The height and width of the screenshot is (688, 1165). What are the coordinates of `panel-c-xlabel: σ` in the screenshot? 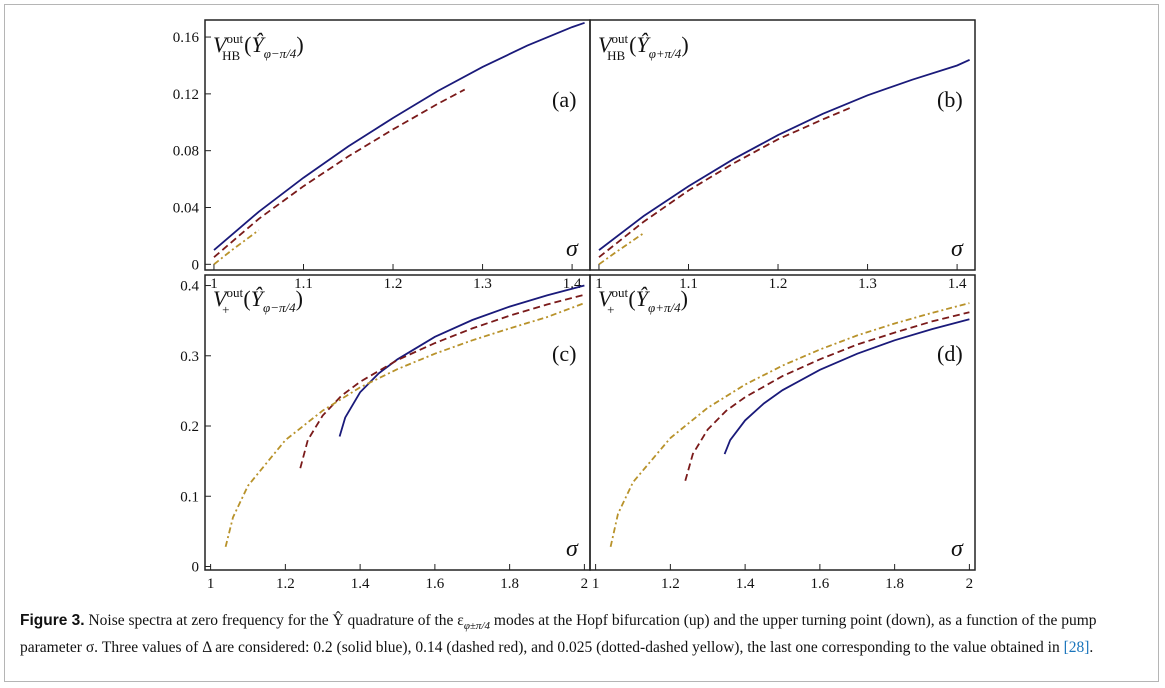 It's located at (572, 549).